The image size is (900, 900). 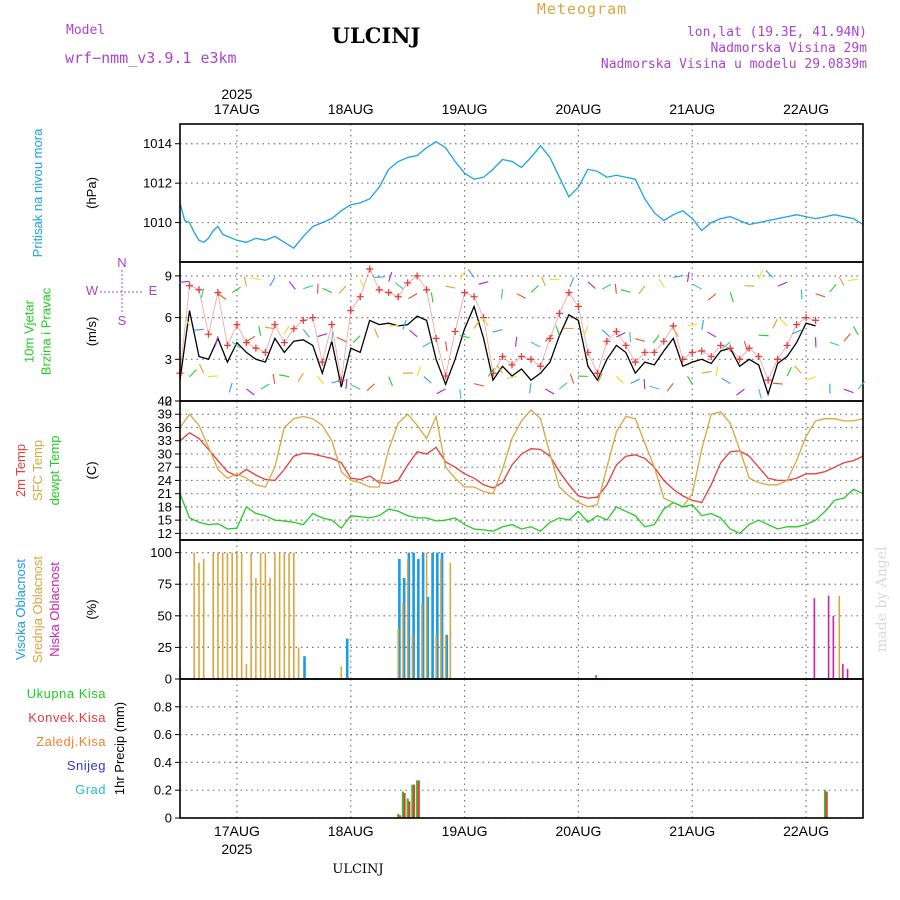 What do you see at coordinates (165, 493) in the screenshot?
I see `temperature-y-tick-label: 21` at bounding box center [165, 493].